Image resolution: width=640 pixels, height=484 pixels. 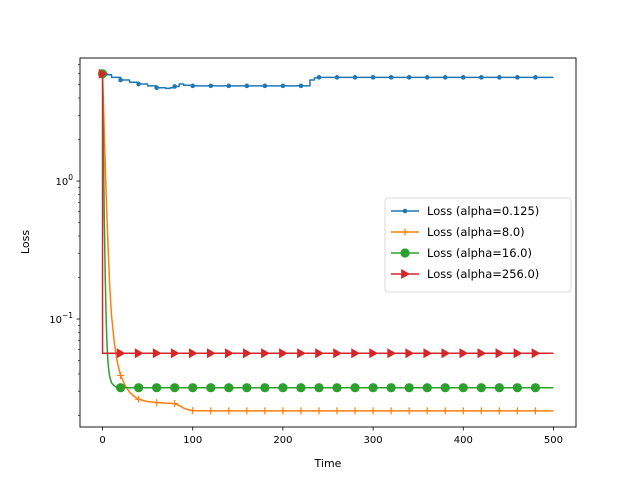 What do you see at coordinates (331, 436) in the screenshot?
I see `x-axis: 0 100 200 300 400 500` at bounding box center [331, 436].